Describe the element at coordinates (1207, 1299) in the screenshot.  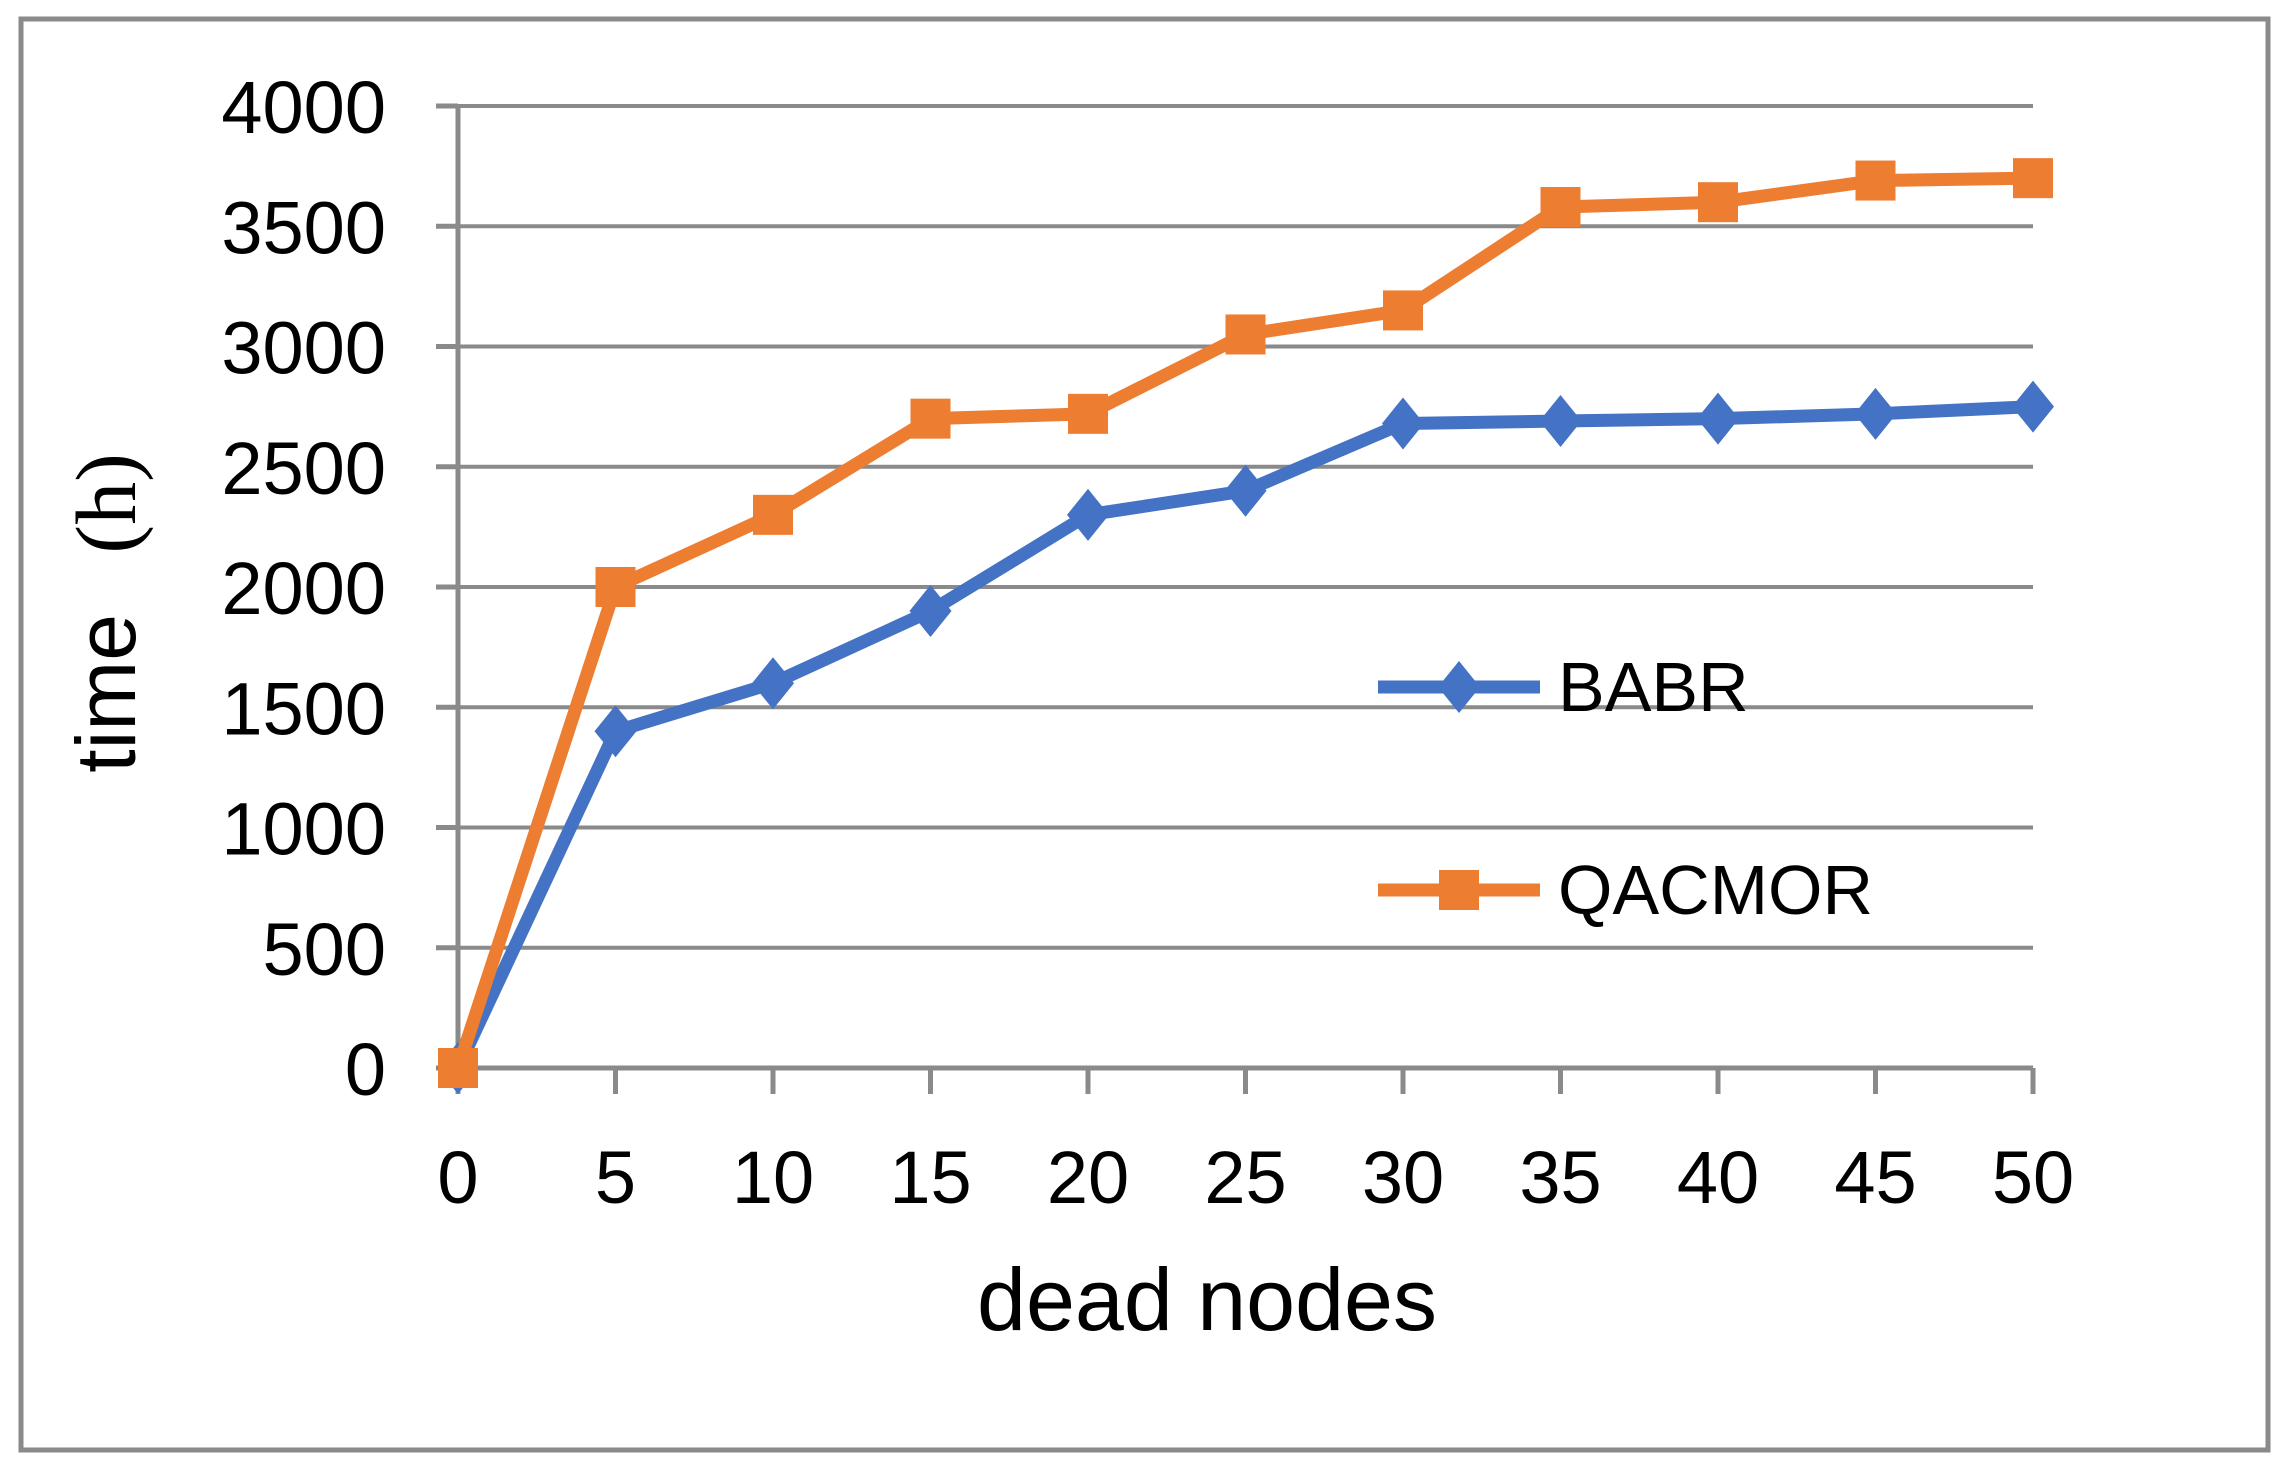
I see `x-axis-title: dead nodes` at that location.